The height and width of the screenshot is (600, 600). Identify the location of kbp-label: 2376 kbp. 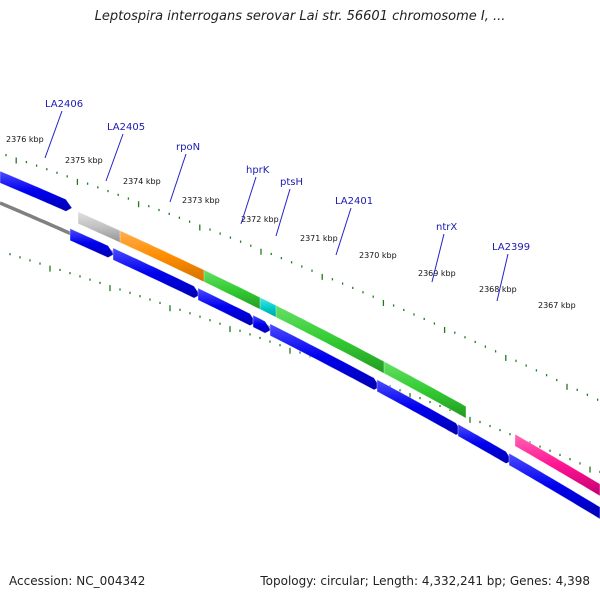
(25, 139).